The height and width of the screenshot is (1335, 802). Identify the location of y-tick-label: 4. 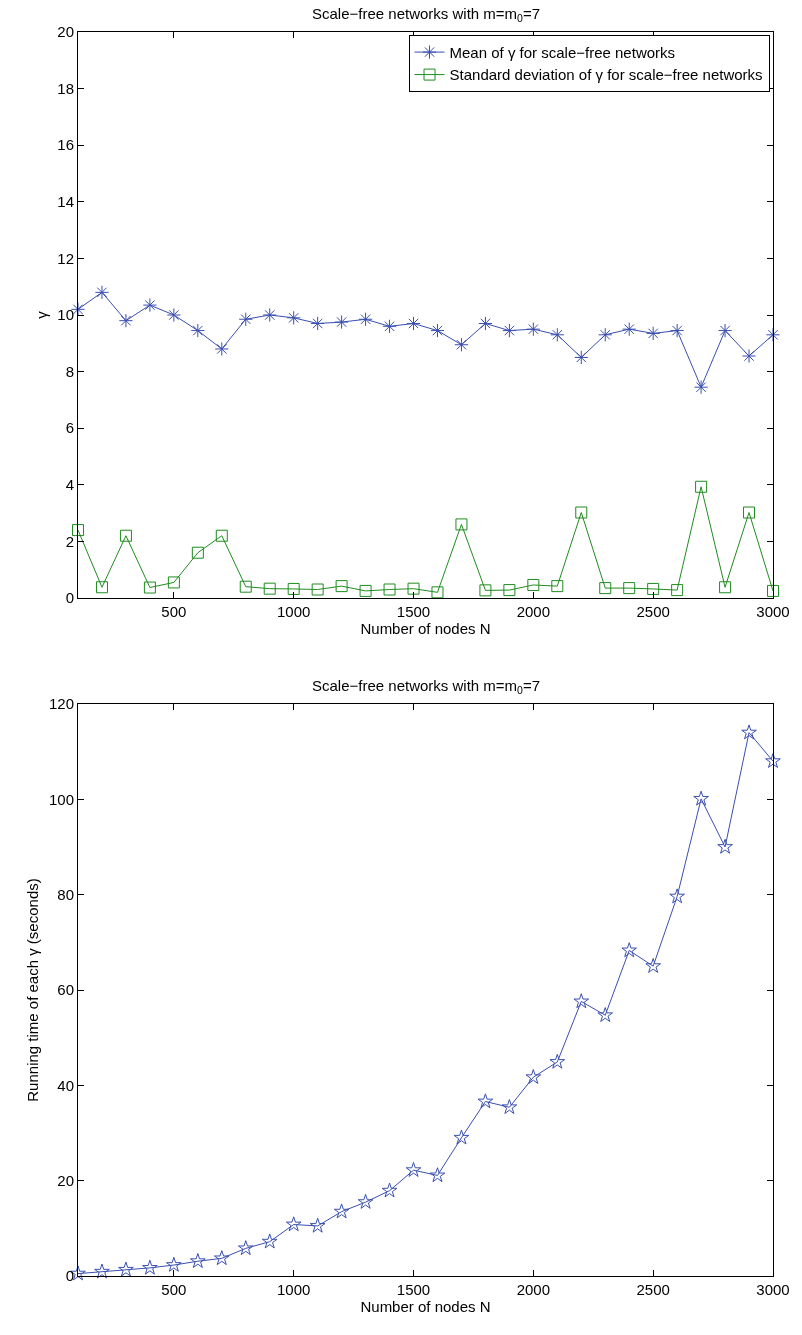
(69, 485).